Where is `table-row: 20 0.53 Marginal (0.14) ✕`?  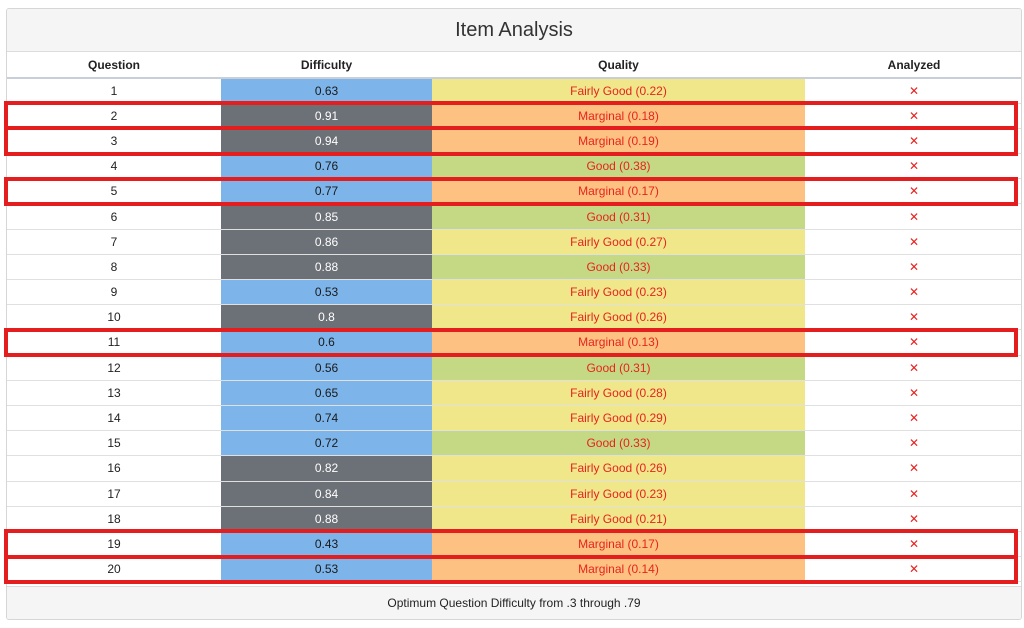
table-row: 20 0.53 Marginal (0.14) ✕ is located at coordinates (514, 569).